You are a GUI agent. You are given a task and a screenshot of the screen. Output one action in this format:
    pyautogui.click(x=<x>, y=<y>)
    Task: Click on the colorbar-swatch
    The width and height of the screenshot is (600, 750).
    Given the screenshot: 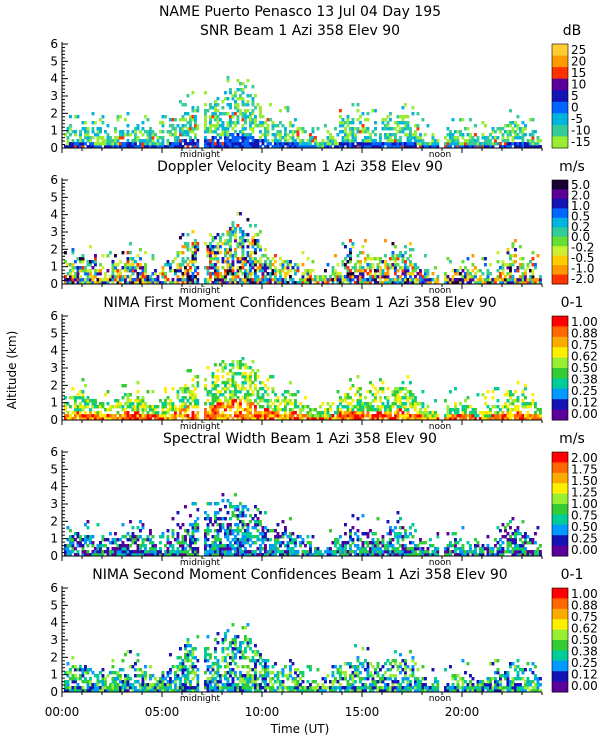 What is the action you would take?
    pyautogui.click(x=560, y=84)
    